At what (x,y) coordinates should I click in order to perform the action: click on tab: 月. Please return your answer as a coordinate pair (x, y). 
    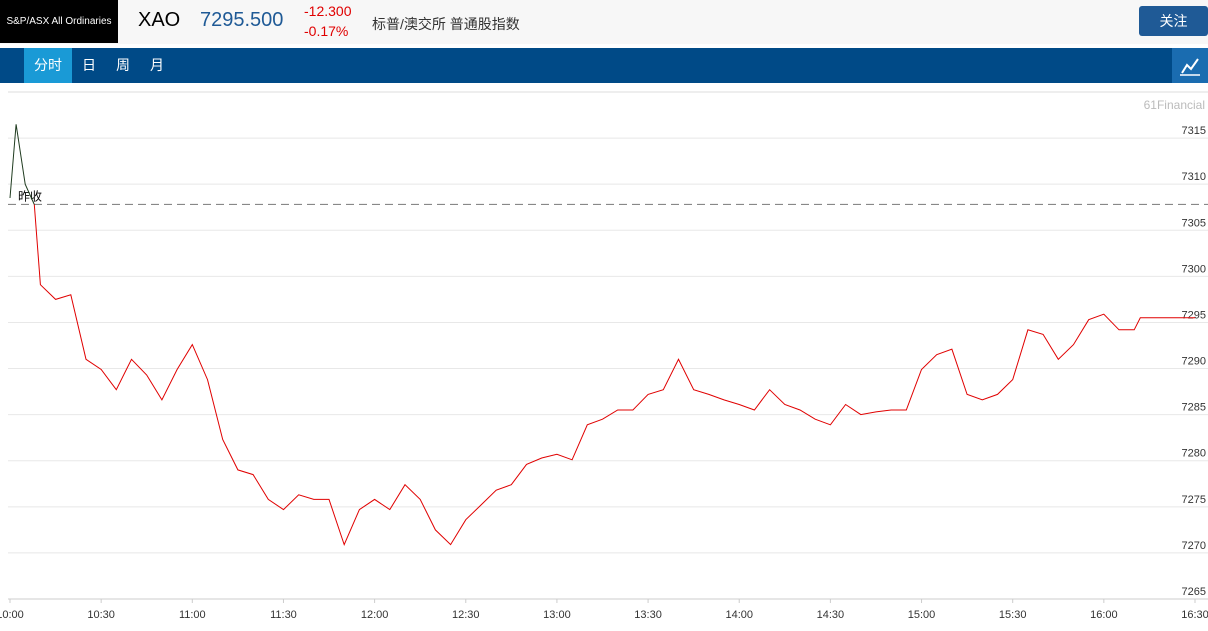
    Looking at the image, I should click on (157, 65).